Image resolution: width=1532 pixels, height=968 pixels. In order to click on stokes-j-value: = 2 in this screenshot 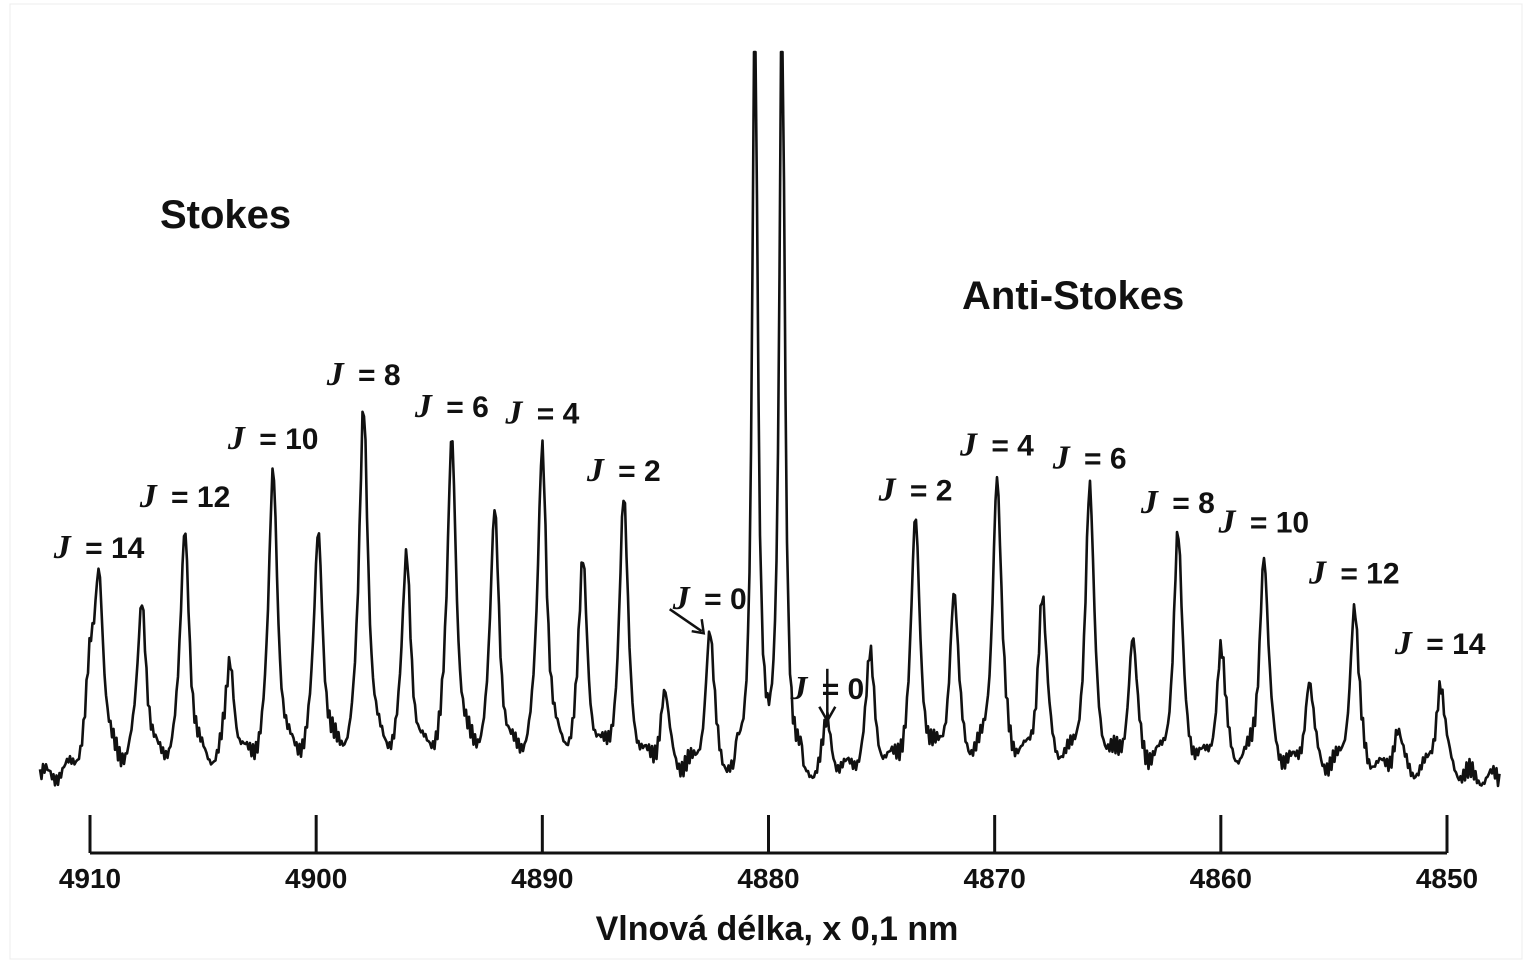, I will do `click(635, 471)`.